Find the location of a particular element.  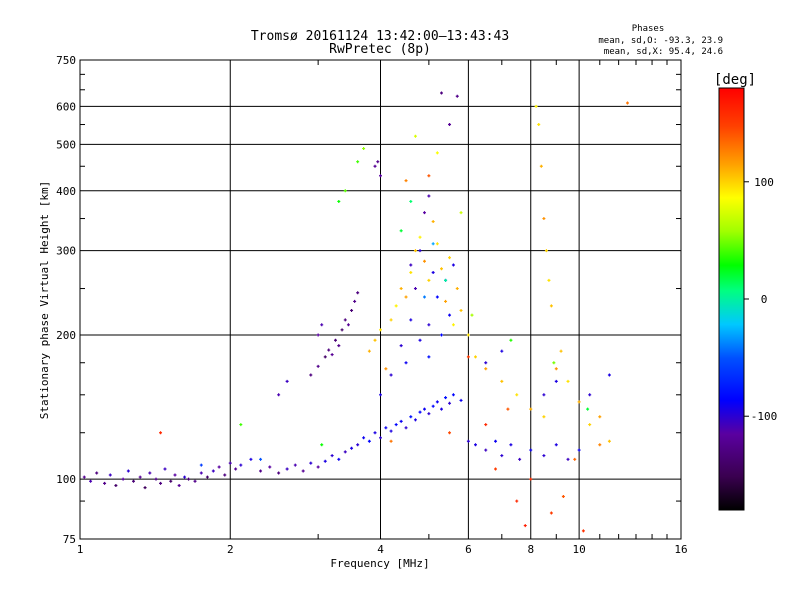

x-axis-label: Frequency [MHz] is located at coordinates (379, 563).